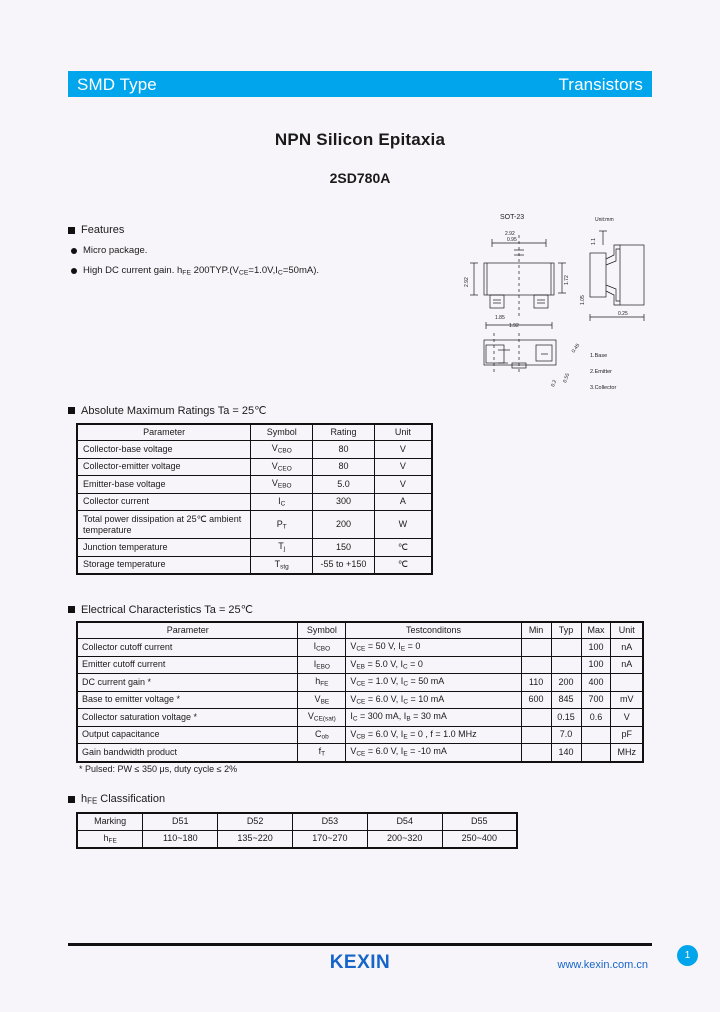 Image resolution: width=720 pixels, height=1012 pixels. I want to click on cell-testconditions: VCE = 1.0 V, IC = 50 mA, so click(433, 682).